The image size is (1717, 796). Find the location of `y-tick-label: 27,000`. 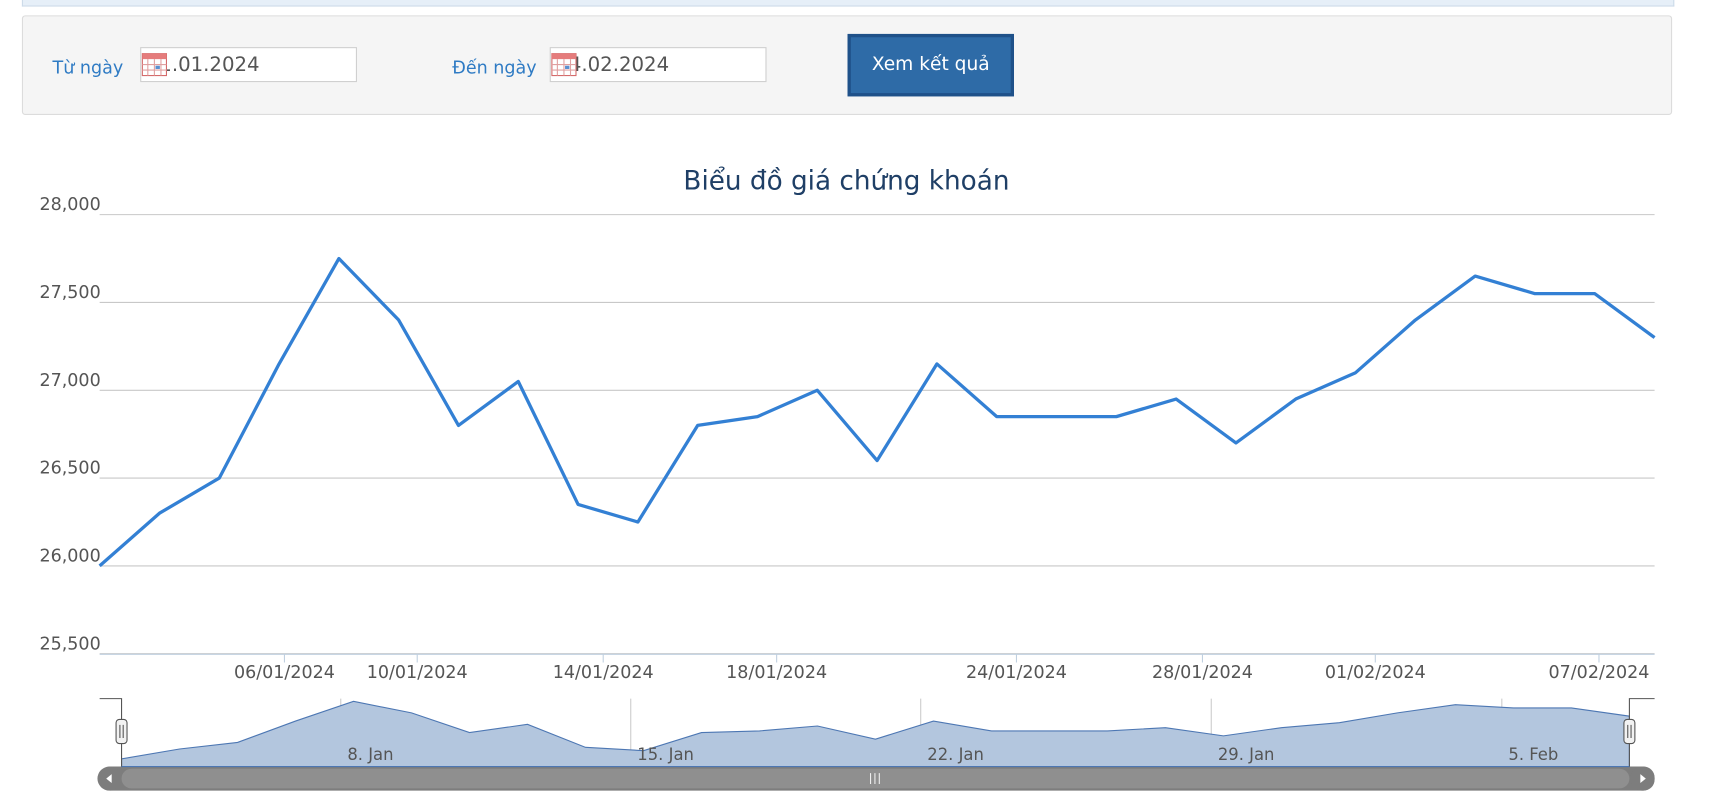

y-tick-label: 27,000 is located at coordinates (69, 381).